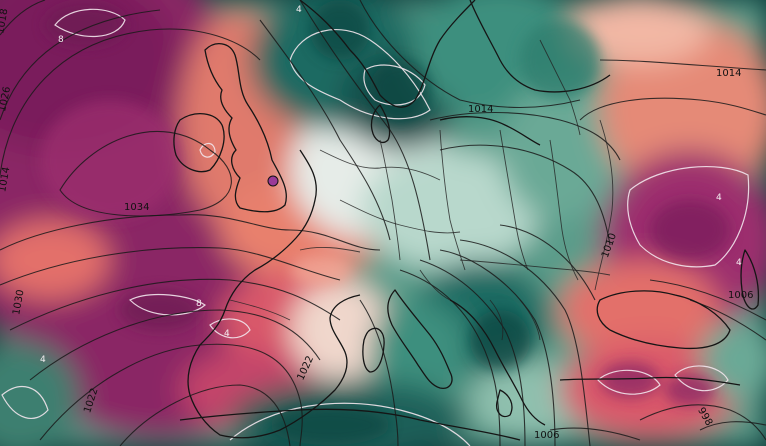  I want to click on isotherm-label-4-atlantic: 4, so click(43, 360).